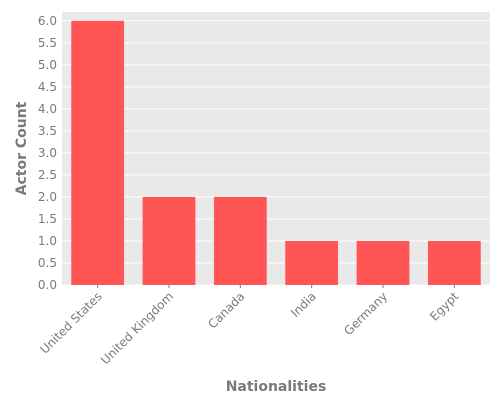 This screenshot has height=400, width=500. I want to click on y-tick-label: 2.5, so click(47, 175).